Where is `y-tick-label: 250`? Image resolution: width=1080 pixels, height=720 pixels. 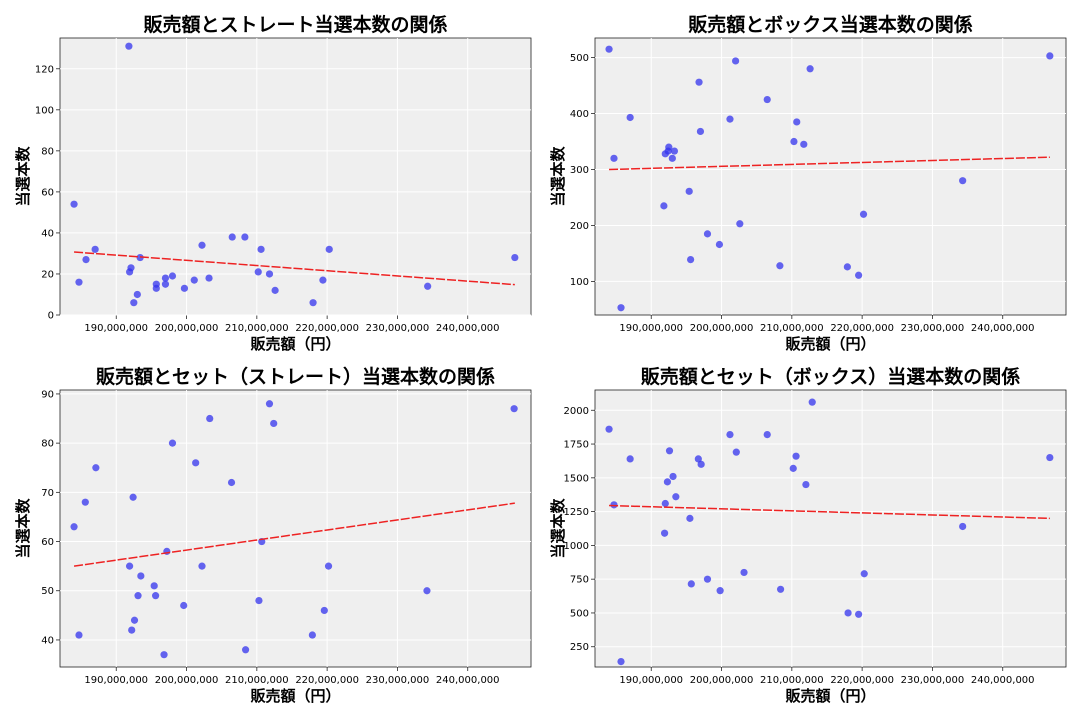
y-tick-label: 250 is located at coordinates (579, 647).